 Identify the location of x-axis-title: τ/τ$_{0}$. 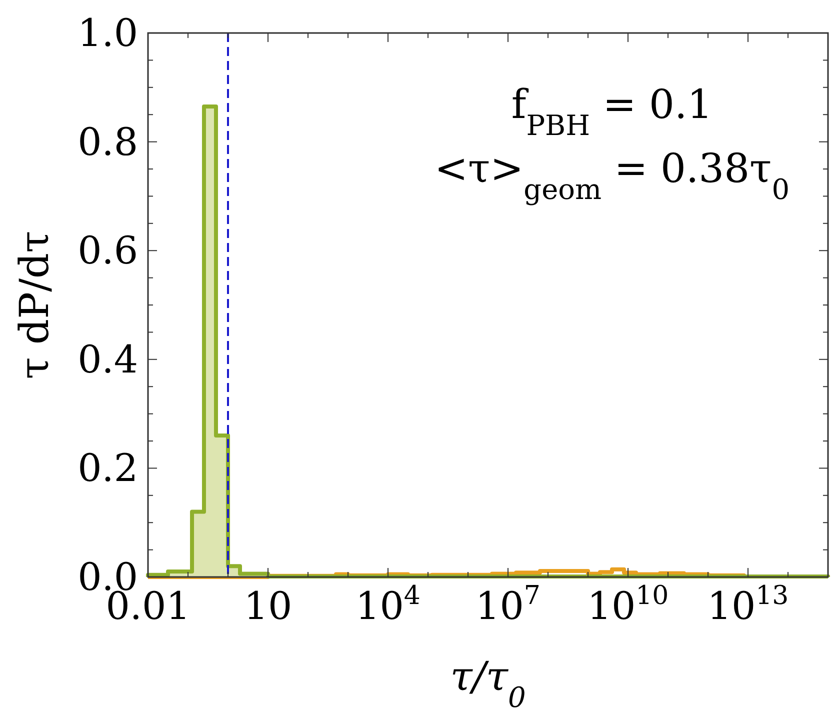
(488, 684).